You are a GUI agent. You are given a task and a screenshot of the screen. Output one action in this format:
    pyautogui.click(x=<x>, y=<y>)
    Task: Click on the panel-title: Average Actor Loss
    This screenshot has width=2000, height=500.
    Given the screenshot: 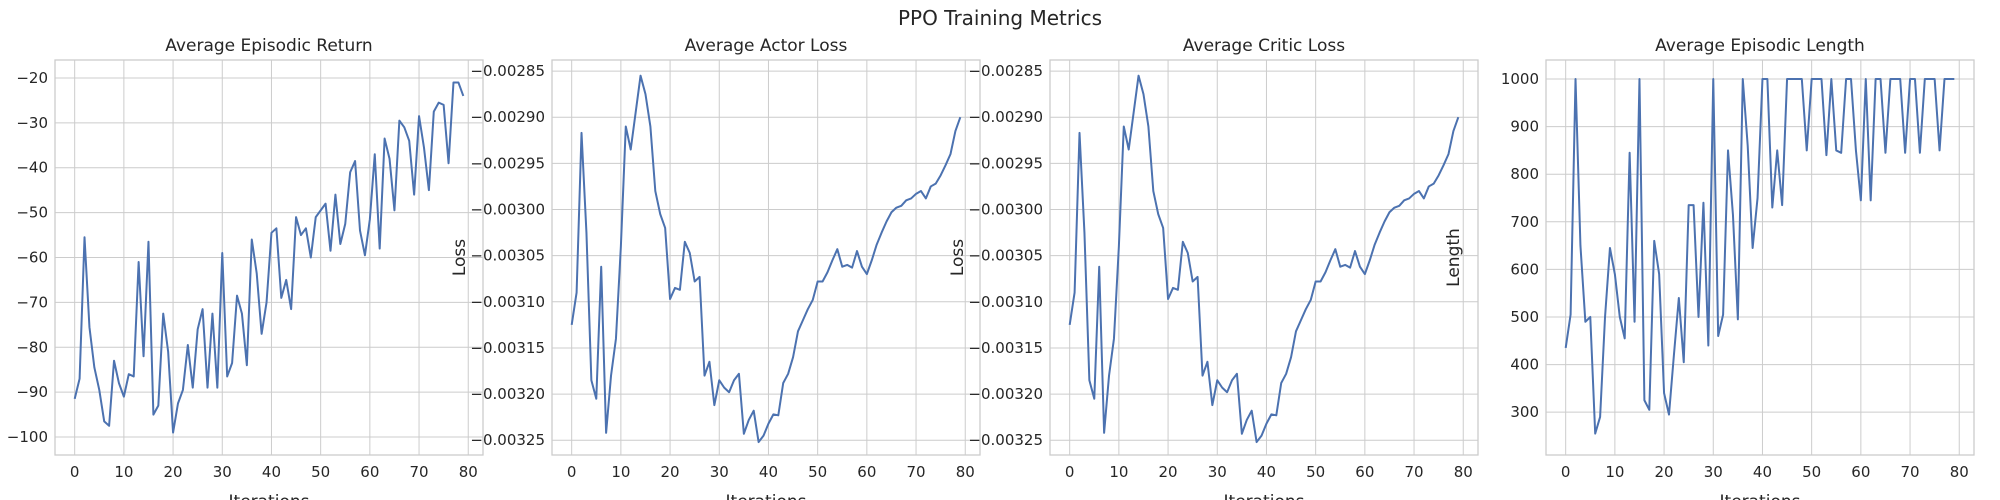 What is the action you would take?
    pyautogui.click(x=766, y=46)
    